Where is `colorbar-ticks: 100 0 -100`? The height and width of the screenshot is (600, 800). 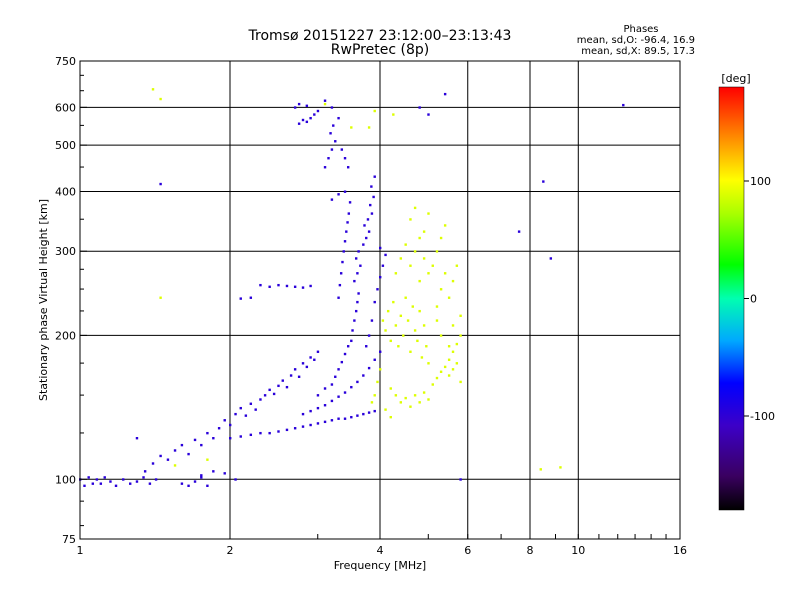 colorbar-ticks: 100 0 -100 is located at coordinates (759, 299).